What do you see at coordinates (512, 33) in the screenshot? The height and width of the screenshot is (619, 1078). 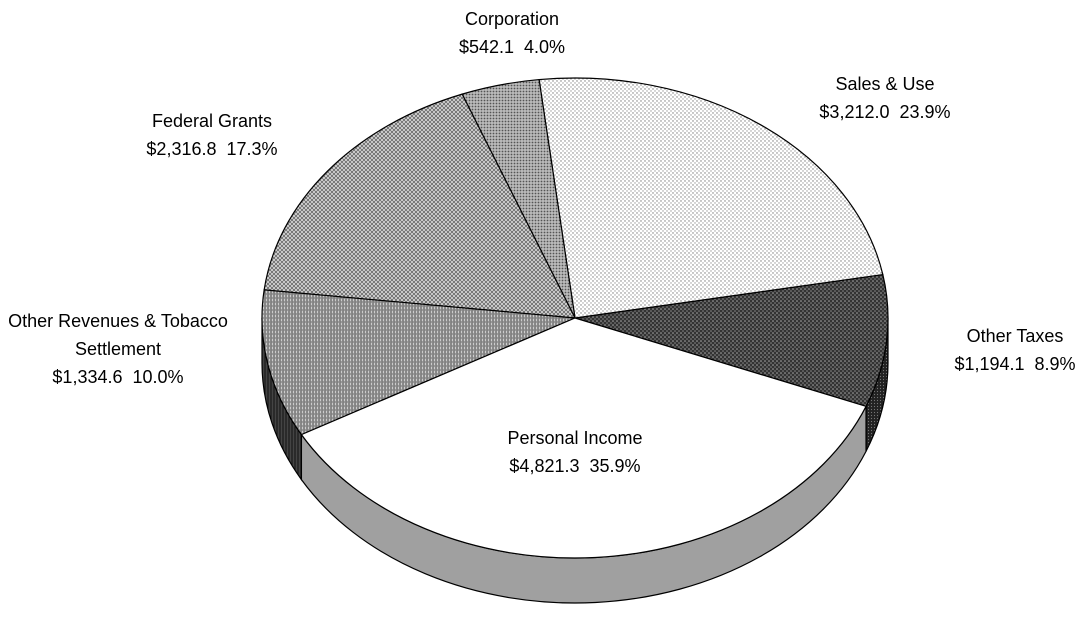 I see `slice-label: Corporation $542.1 4.0%` at bounding box center [512, 33].